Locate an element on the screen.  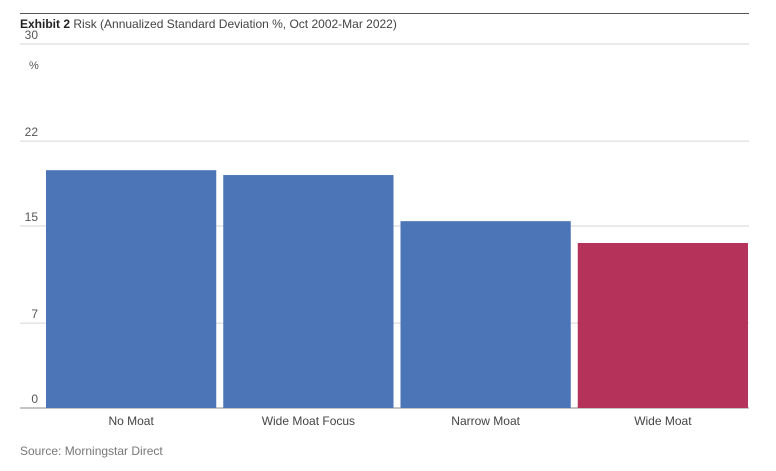
y-tick-label: 22 is located at coordinates (32, 132).